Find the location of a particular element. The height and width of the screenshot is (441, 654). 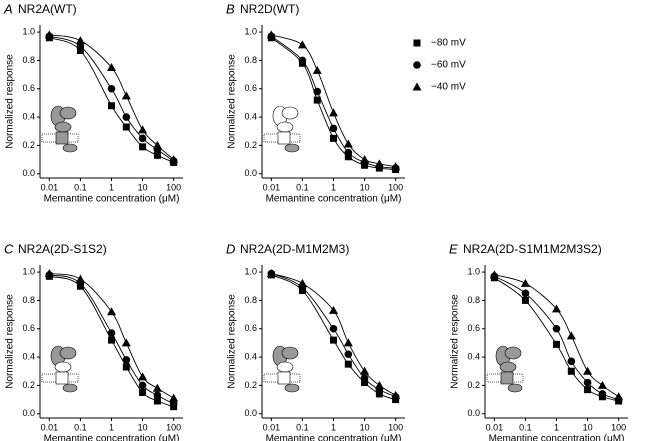

legend-marker is located at coordinates (417, 65).